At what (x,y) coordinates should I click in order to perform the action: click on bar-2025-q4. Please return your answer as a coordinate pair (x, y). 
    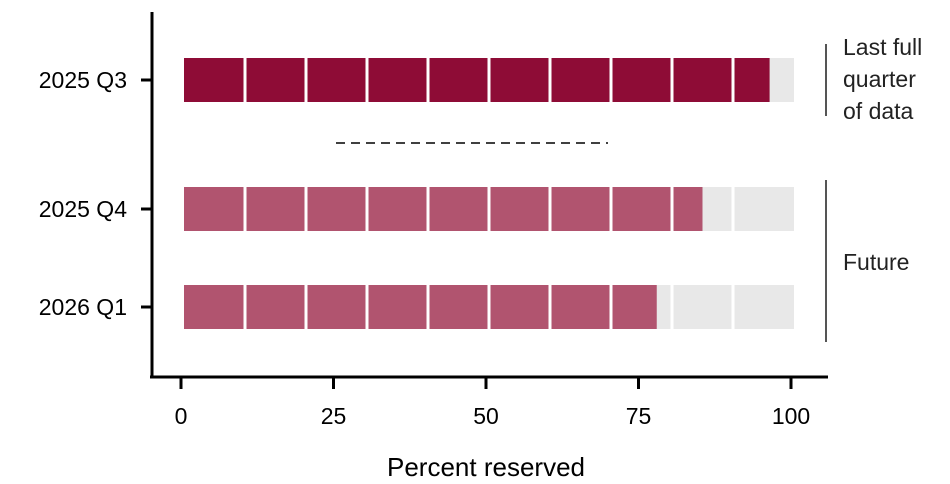
    Looking at the image, I should click on (443, 209).